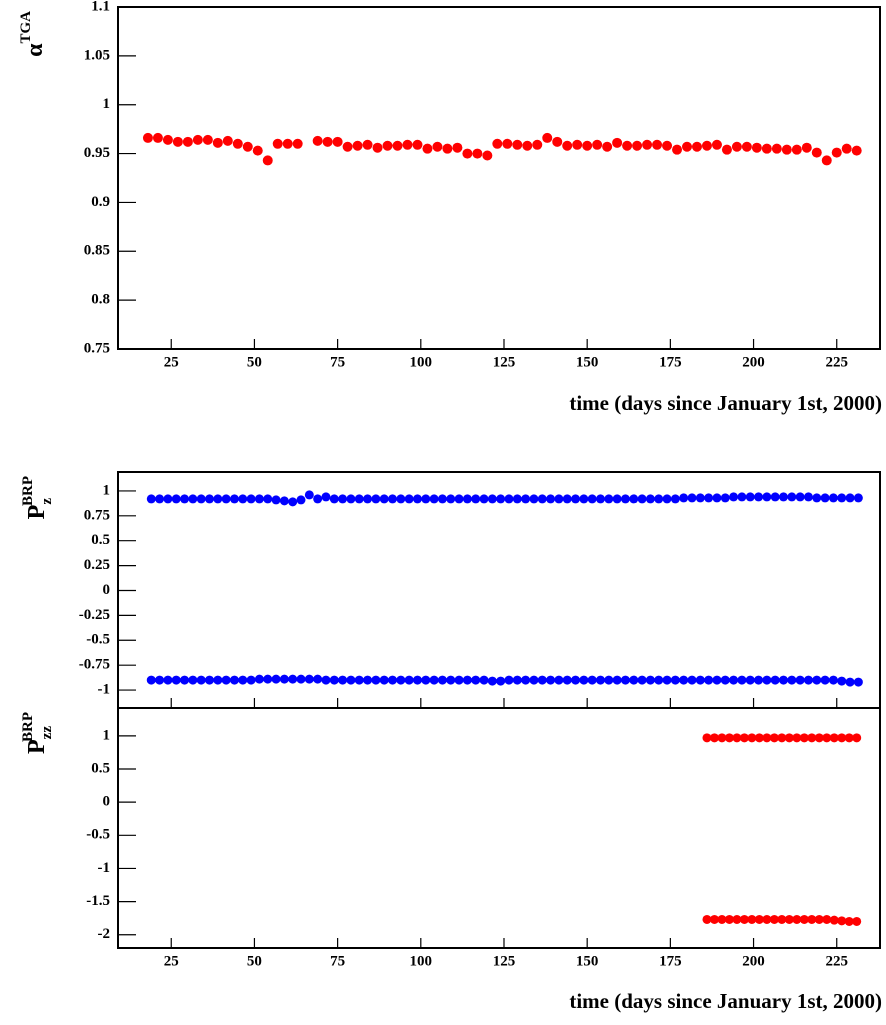 This screenshot has width=886, height=1025. Describe the element at coordinates (587, 362) in the screenshot. I see `x-tick-label: 150` at that location.